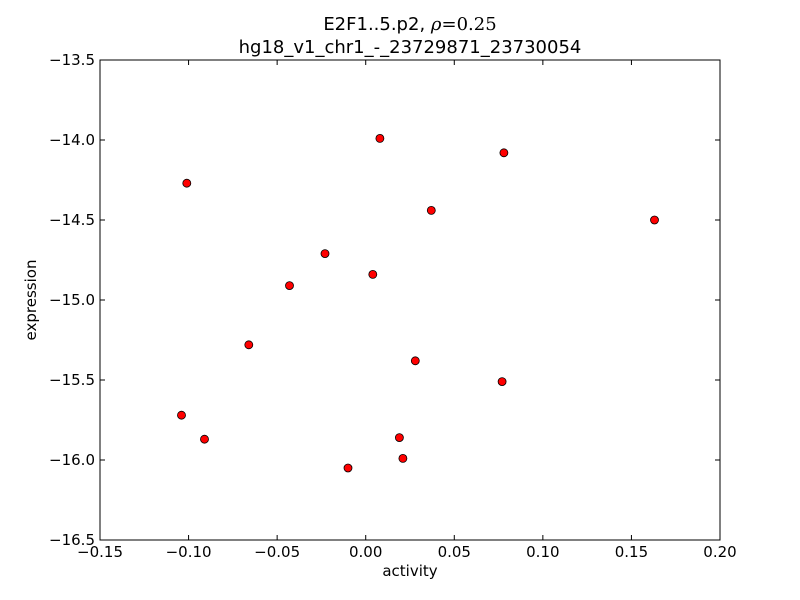  What do you see at coordinates (469, 24) in the screenshot?
I see `chart-title-rho-value: =0.25` at bounding box center [469, 24].